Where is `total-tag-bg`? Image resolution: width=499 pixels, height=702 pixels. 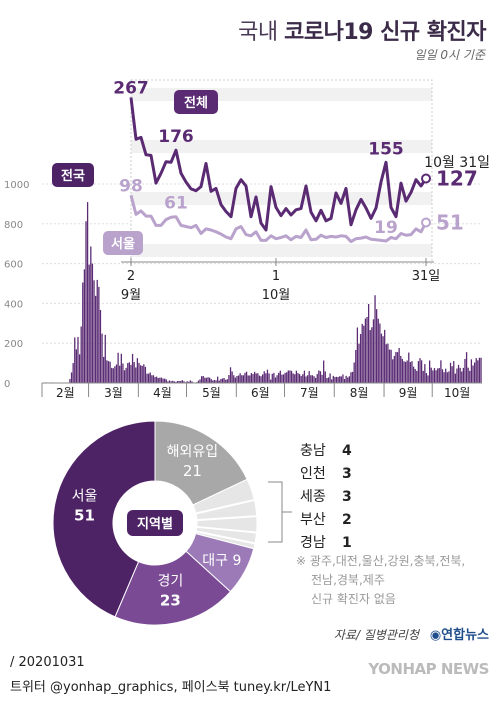
total-tag-bg is located at coordinates (196, 102).